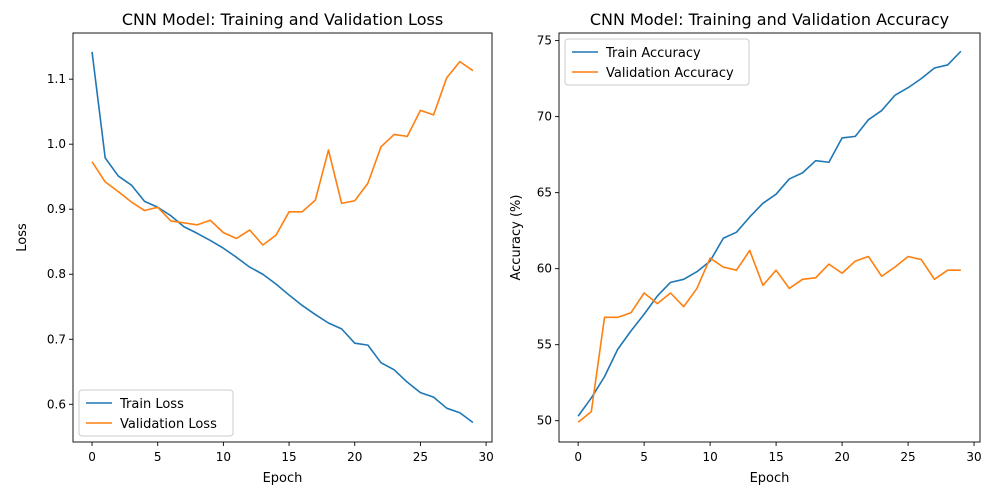 Image resolution: width=1000 pixels, height=504 pixels. Describe the element at coordinates (544, 421) in the screenshot. I see `chart-2-y-tick-label: 50` at that location.